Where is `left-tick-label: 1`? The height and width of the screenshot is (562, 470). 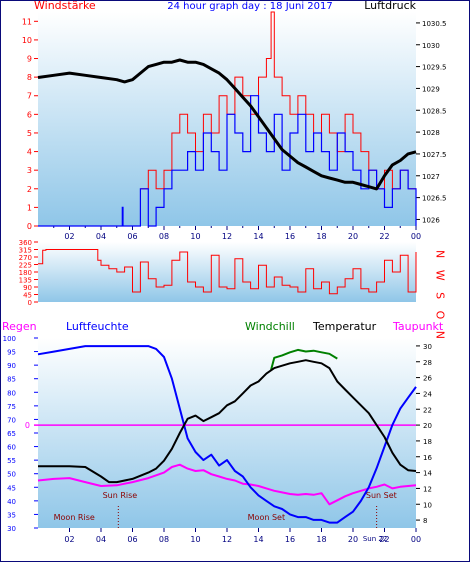
left-tick-label: 1 is located at coordinates (29, 207).